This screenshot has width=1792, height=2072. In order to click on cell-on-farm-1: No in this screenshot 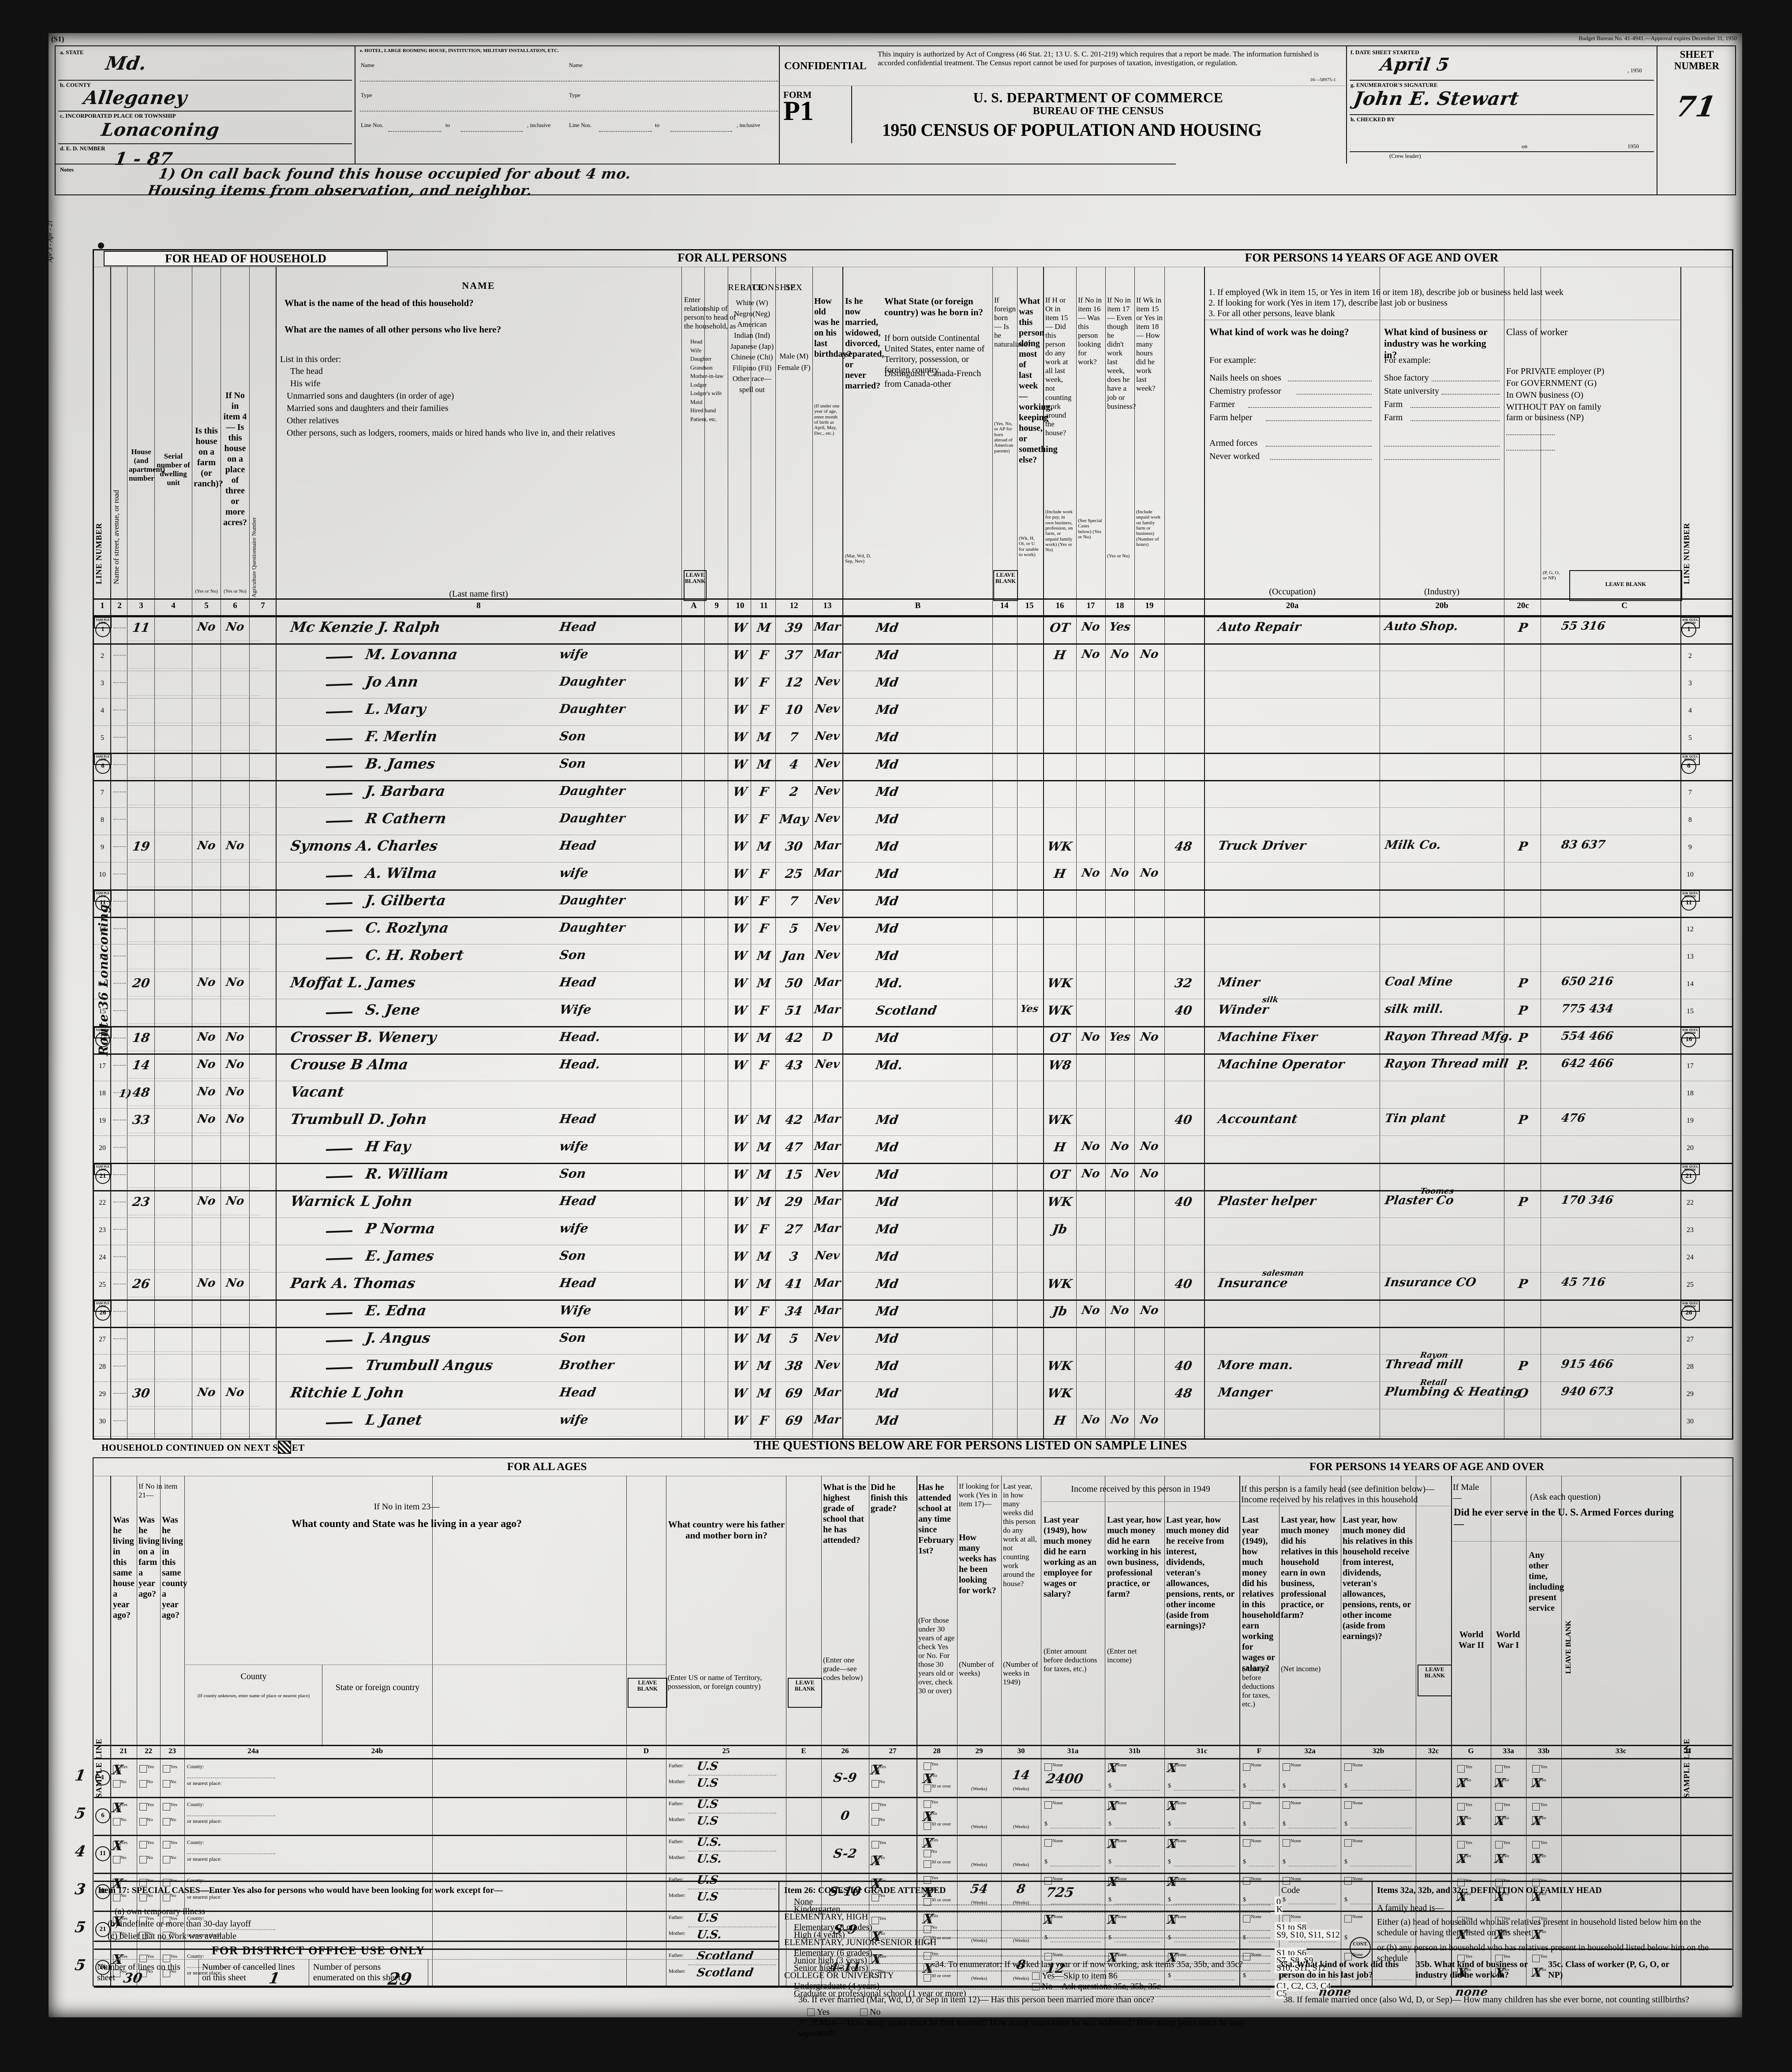, I will do `click(206, 627)`.